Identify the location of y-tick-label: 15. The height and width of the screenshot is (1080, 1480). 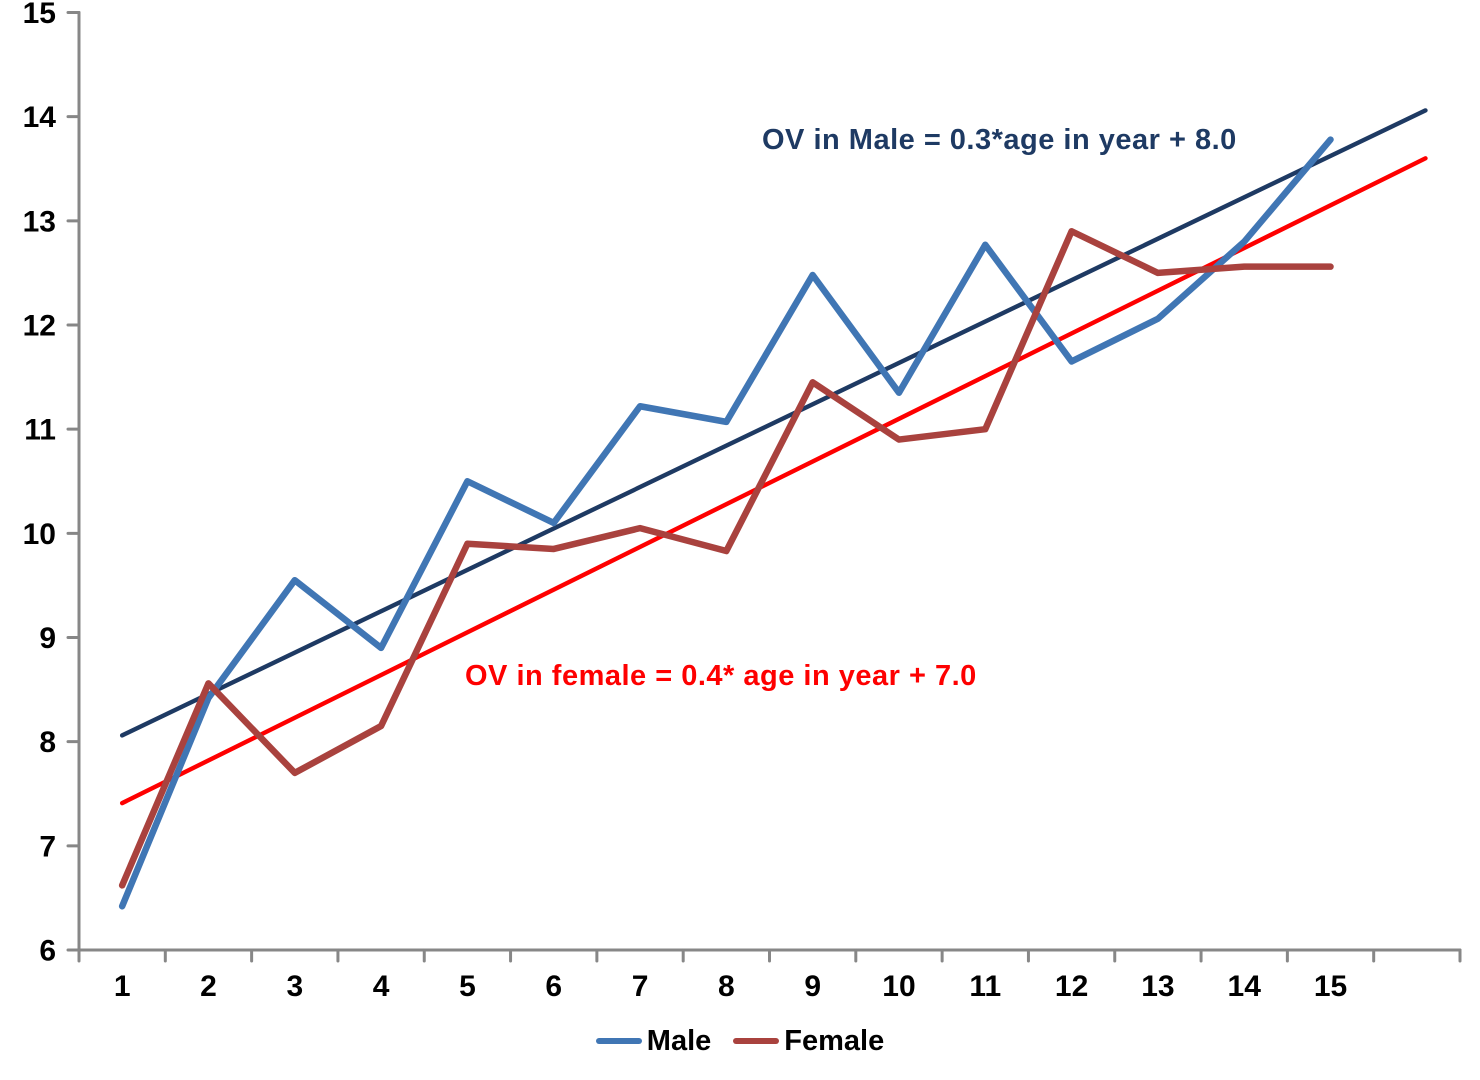
(39, 15).